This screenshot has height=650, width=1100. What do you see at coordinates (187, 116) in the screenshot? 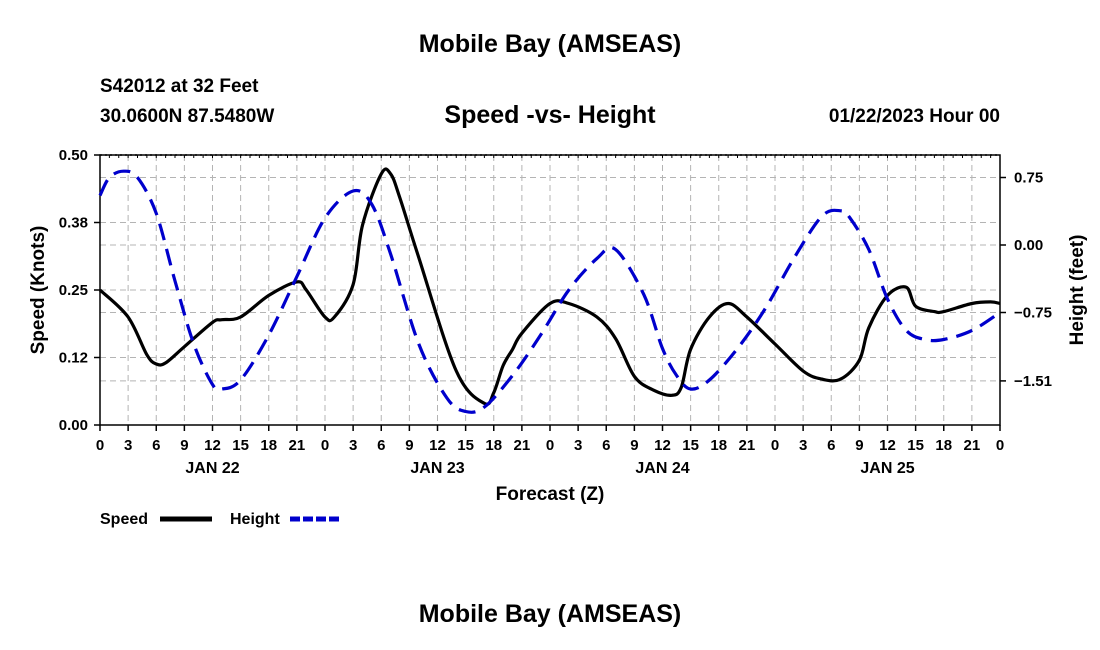
I see `coordinates-label: 30.0600N 87.5480W` at bounding box center [187, 116].